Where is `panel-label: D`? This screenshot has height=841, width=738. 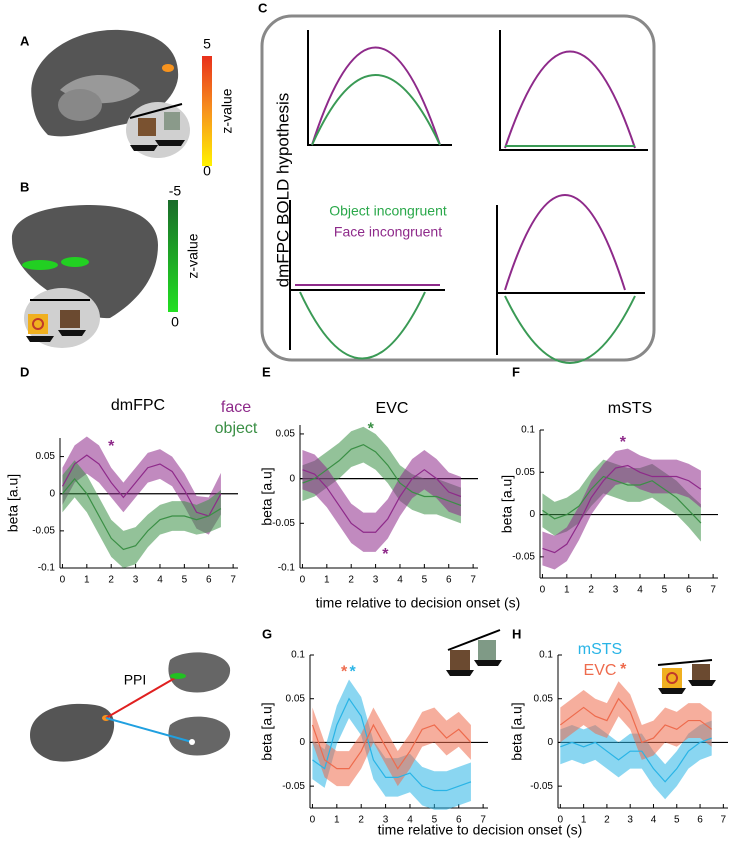
panel-label: D is located at coordinates (24, 371).